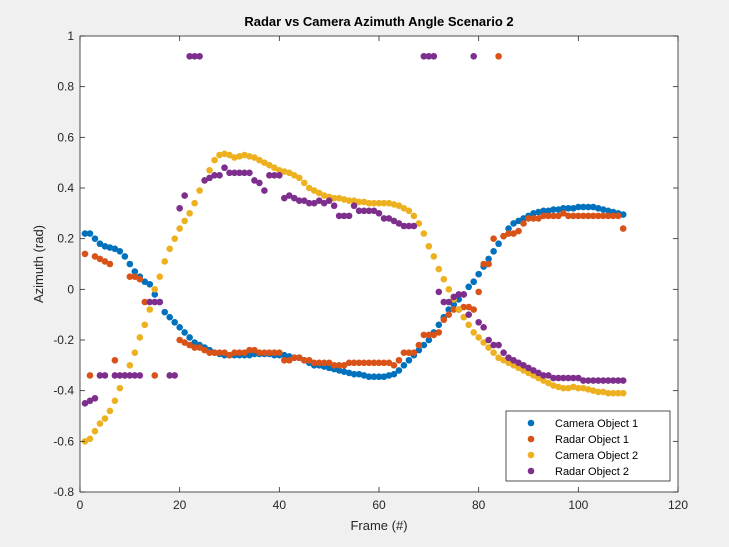  What do you see at coordinates (596, 424) in the screenshot?
I see `legend-entry: Camera Object 1` at bounding box center [596, 424].